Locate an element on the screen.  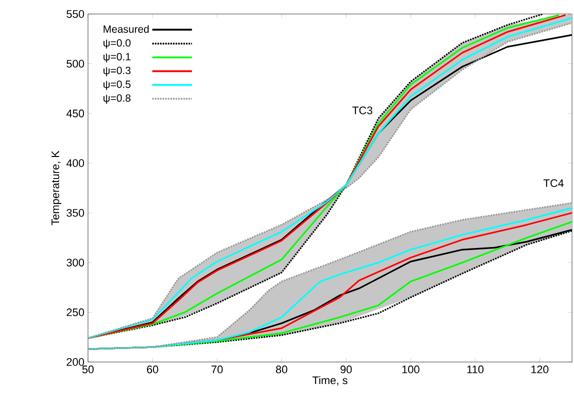
y-tick-label: 400 is located at coordinates (75, 163).